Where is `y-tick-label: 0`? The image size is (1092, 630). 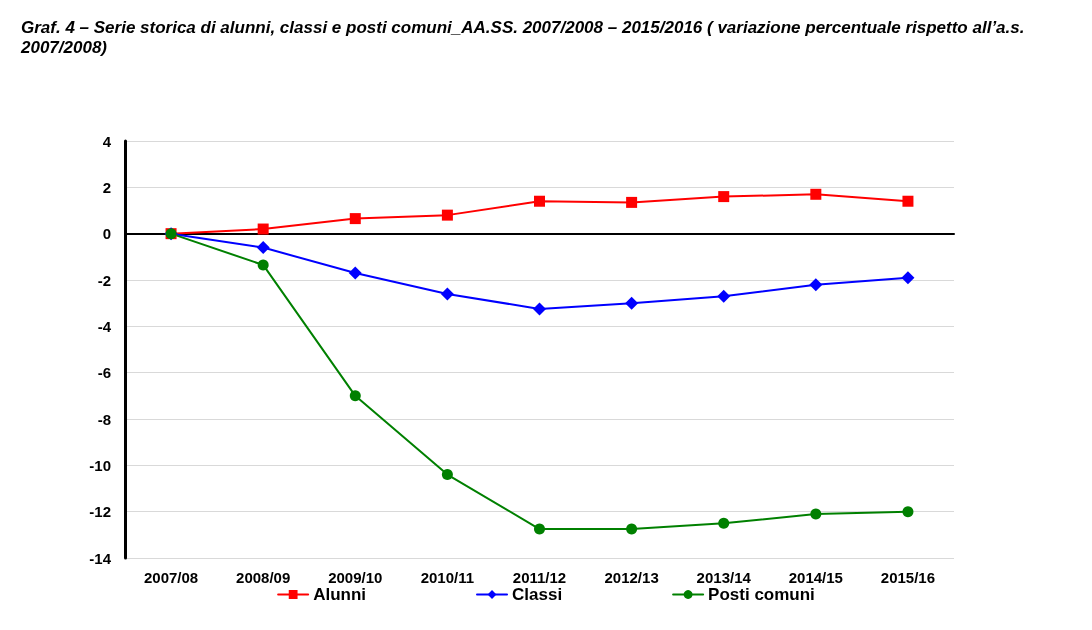 y-tick-label: 0 is located at coordinates (106, 234).